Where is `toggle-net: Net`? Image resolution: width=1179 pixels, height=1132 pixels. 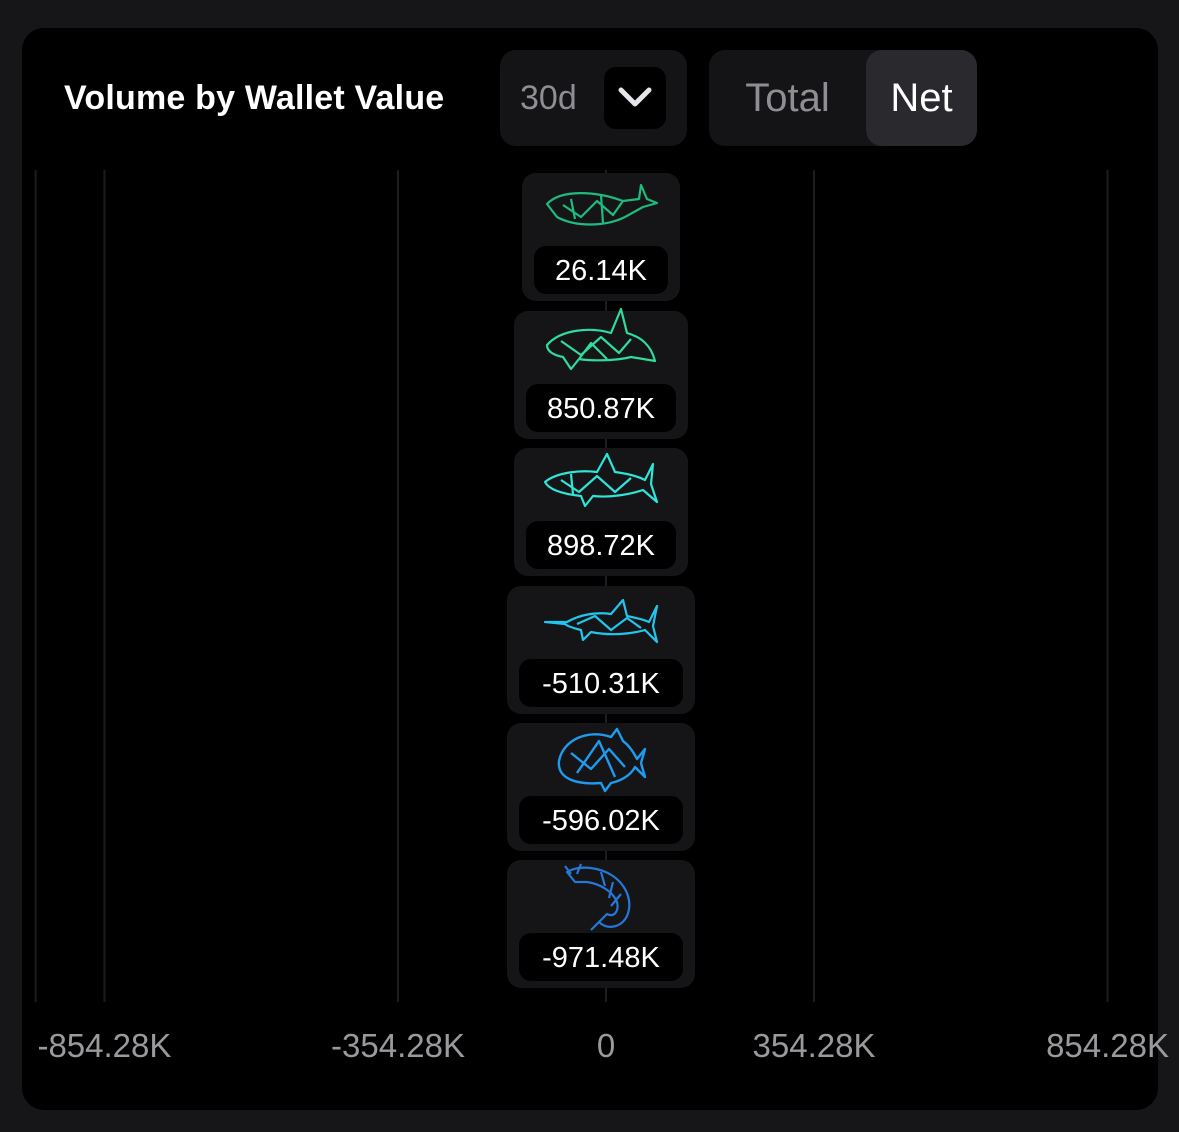
toggle-net: Net is located at coordinates (921, 98).